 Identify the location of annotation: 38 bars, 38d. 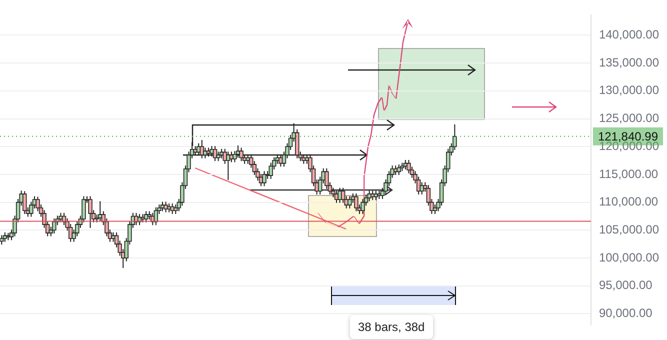
(391, 327).